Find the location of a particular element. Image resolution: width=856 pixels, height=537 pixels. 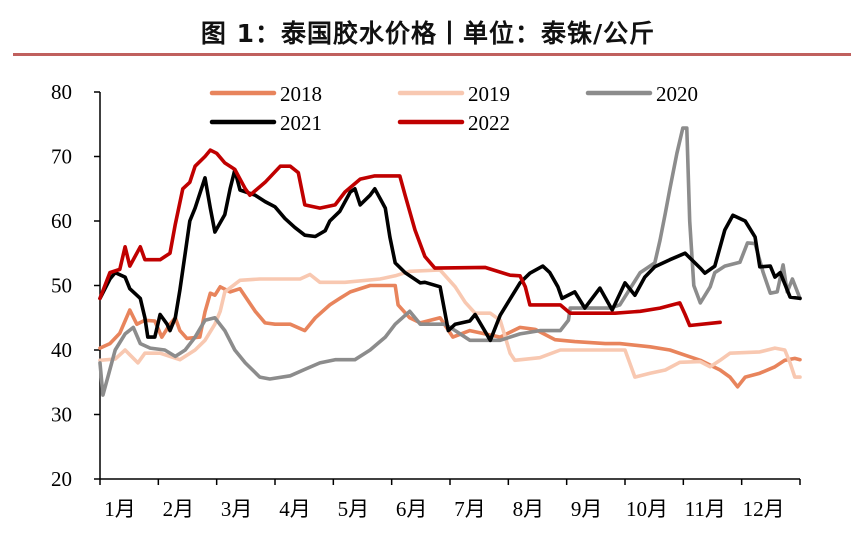

x-tick-label: 1月 is located at coordinates (120, 509).